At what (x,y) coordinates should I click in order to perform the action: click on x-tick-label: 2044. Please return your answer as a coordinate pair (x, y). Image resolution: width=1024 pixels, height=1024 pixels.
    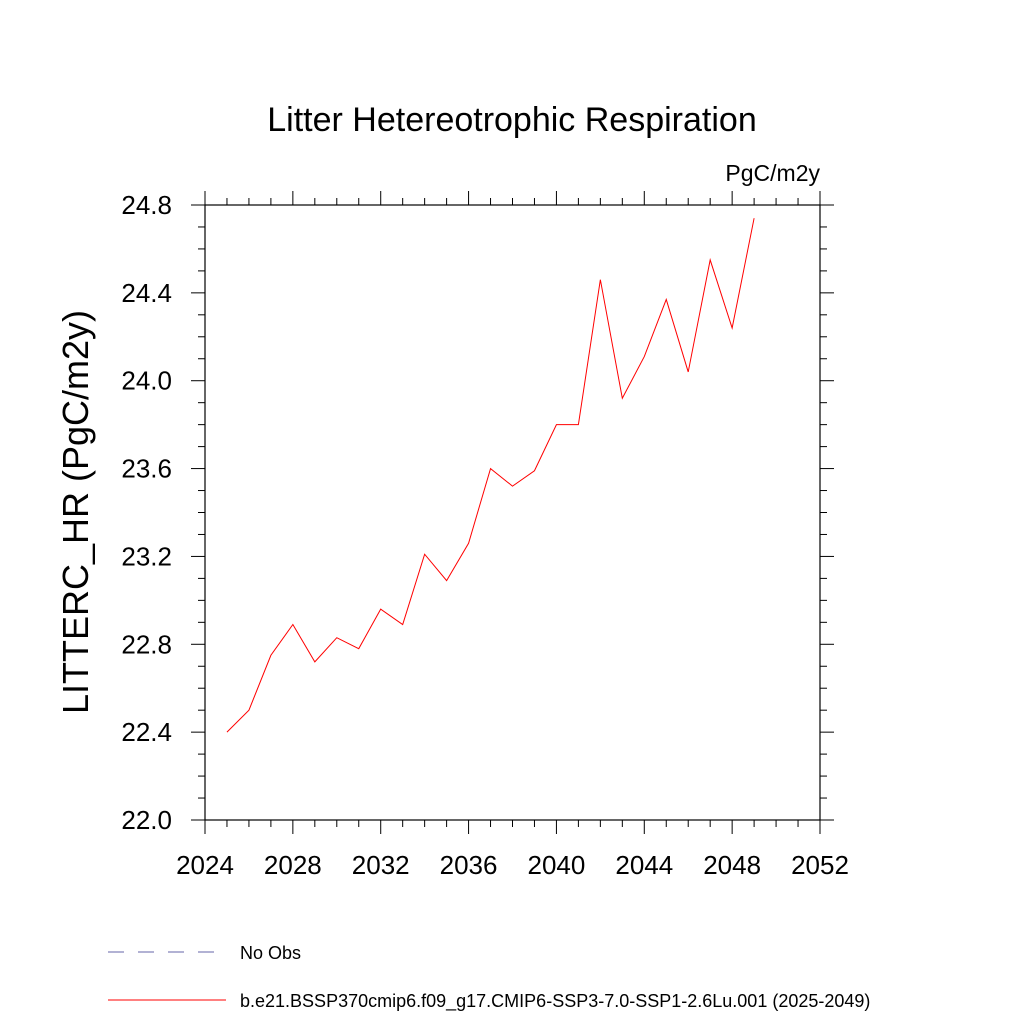
    Looking at the image, I should click on (644, 865).